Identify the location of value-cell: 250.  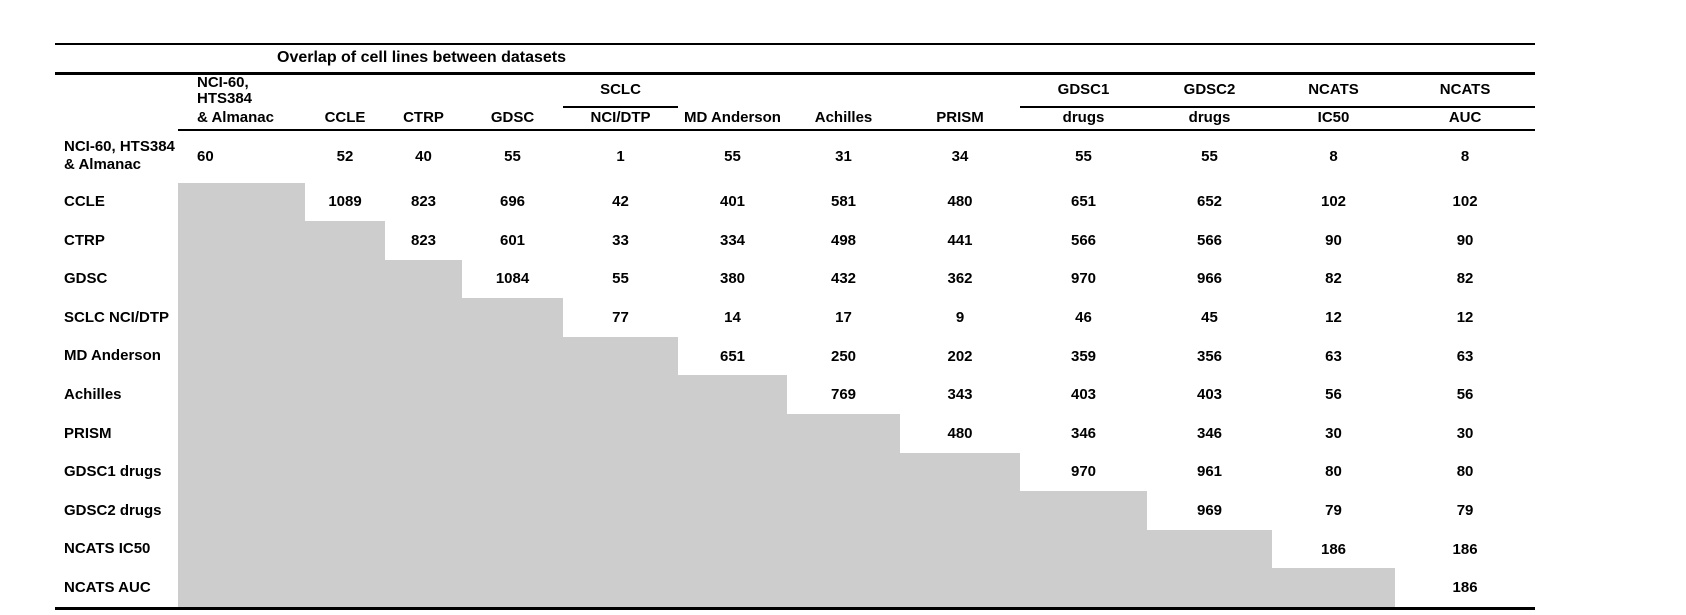
(843, 356).